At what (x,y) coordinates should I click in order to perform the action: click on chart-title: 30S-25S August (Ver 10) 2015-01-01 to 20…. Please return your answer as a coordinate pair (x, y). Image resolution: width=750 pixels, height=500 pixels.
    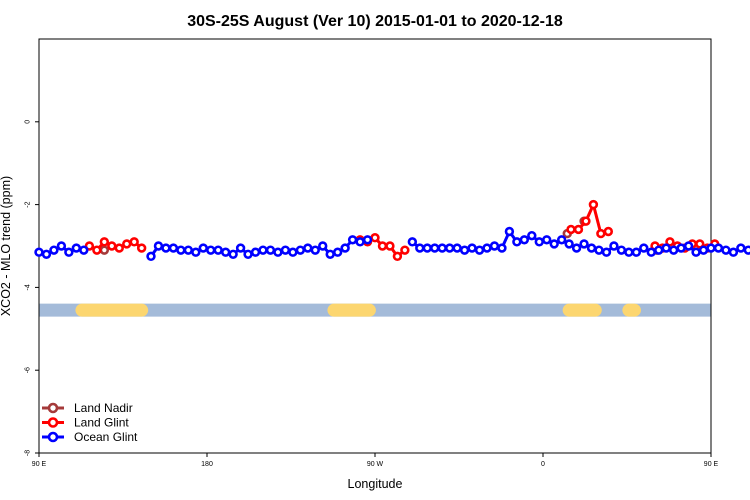
    Looking at the image, I should click on (375, 21).